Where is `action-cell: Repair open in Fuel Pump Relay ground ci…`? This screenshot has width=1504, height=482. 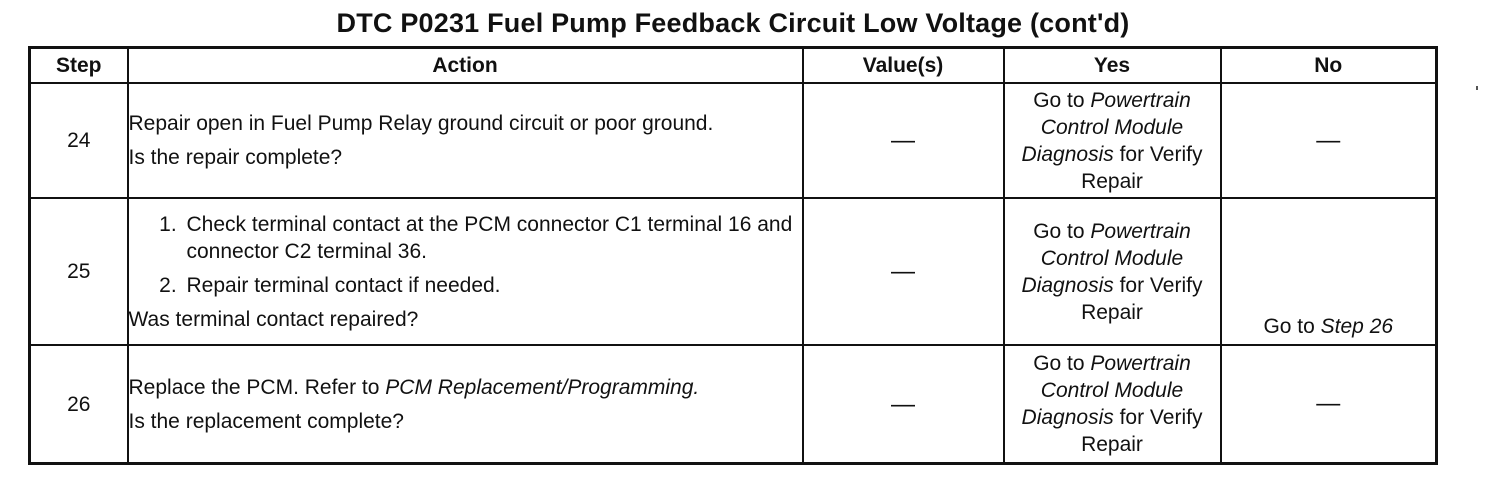
action-cell: Repair open in Fuel Pump Relay ground ci… is located at coordinates (465, 140).